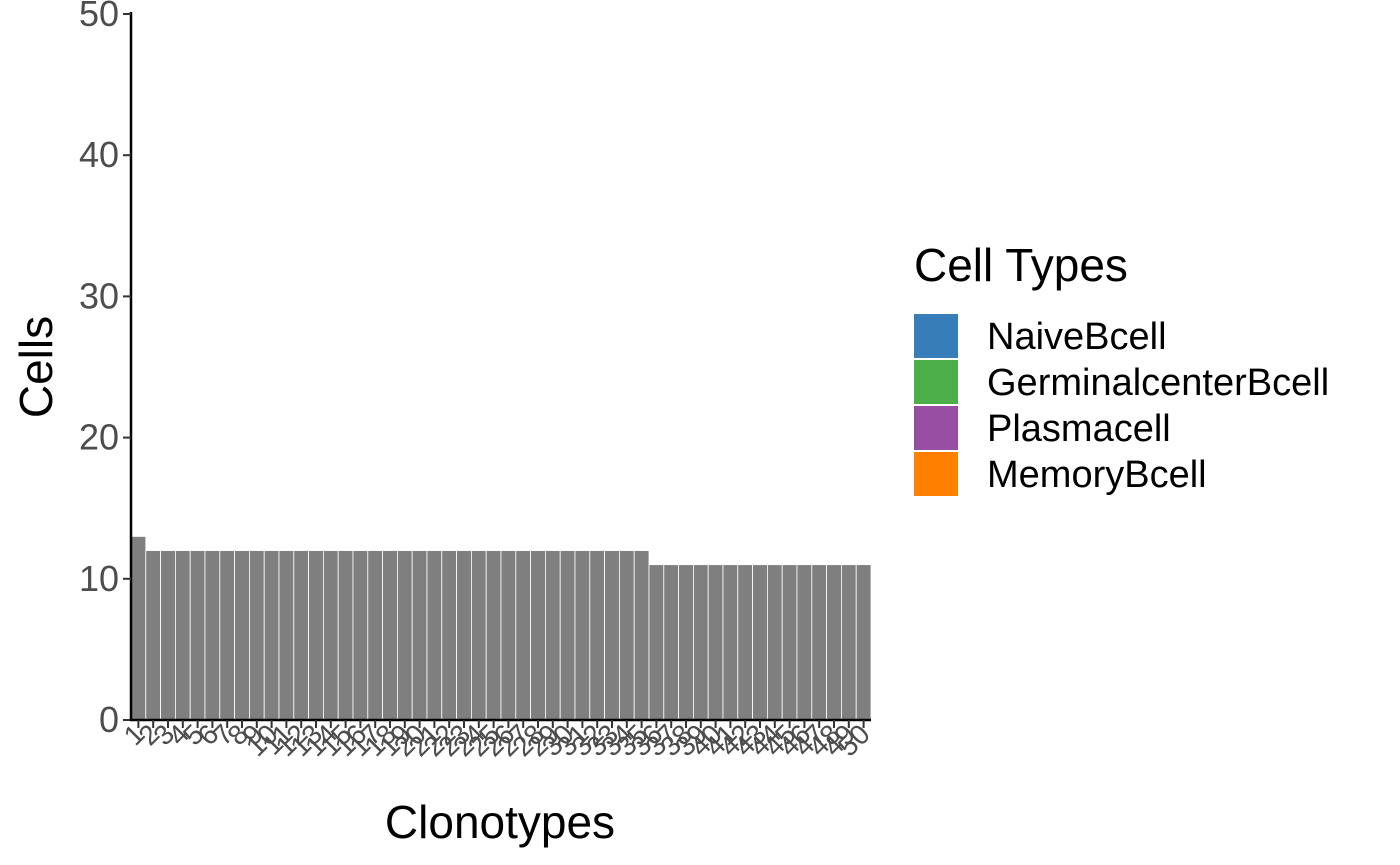  I want to click on legend-label-MemoryBcell: MemoryBcell, so click(1097, 475).